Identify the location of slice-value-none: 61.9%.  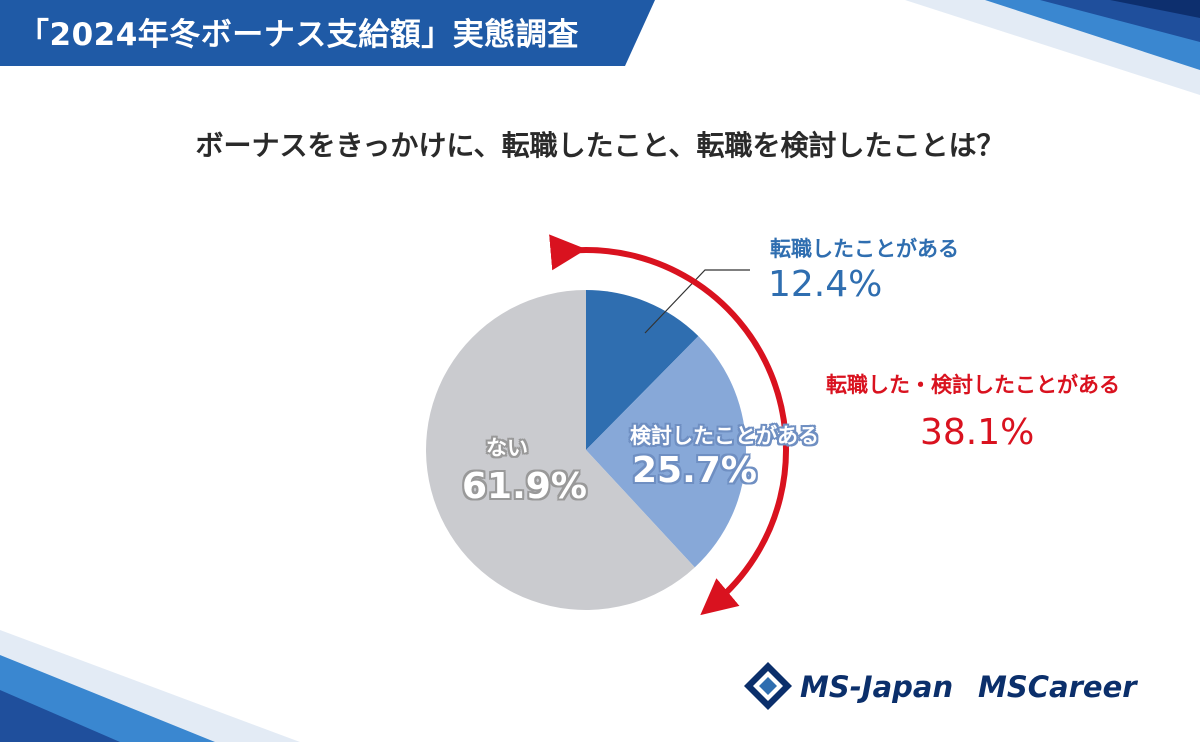
(524, 486).